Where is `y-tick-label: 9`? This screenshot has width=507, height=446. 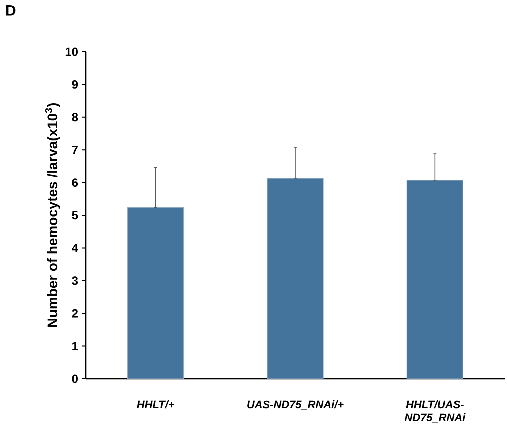 y-tick-label: 9 is located at coordinates (75, 84).